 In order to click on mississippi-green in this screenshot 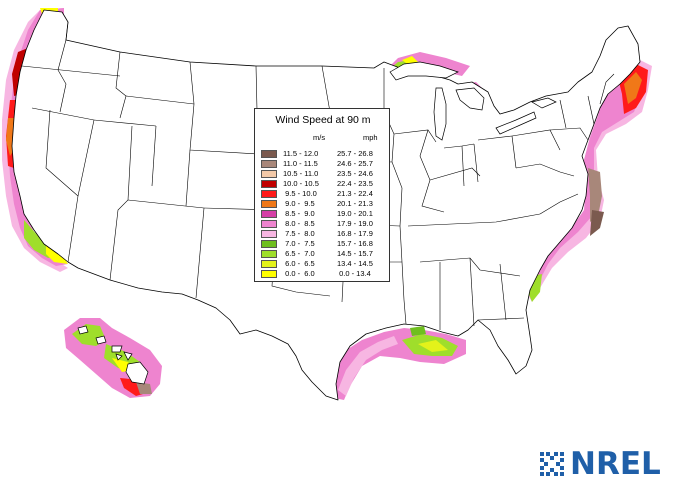, I will do `click(418, 331)`.